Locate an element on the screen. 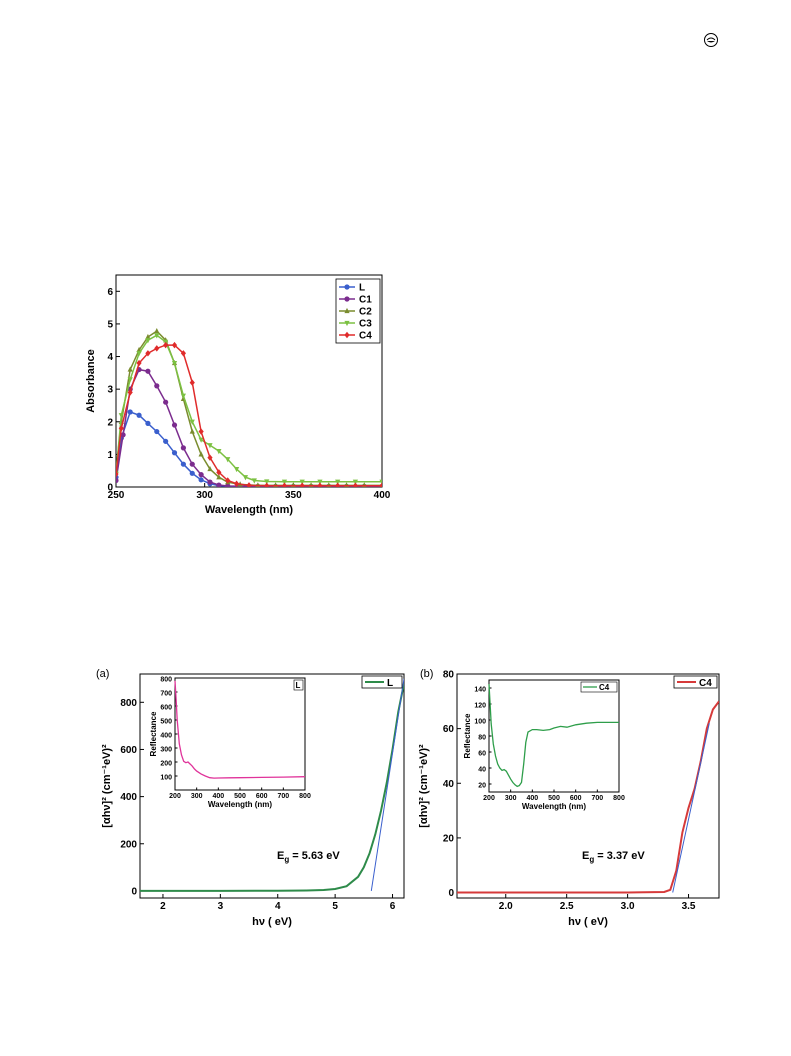 This screenshot has height=1056, width=791. series-line-L is located at coordinates (272, 787).